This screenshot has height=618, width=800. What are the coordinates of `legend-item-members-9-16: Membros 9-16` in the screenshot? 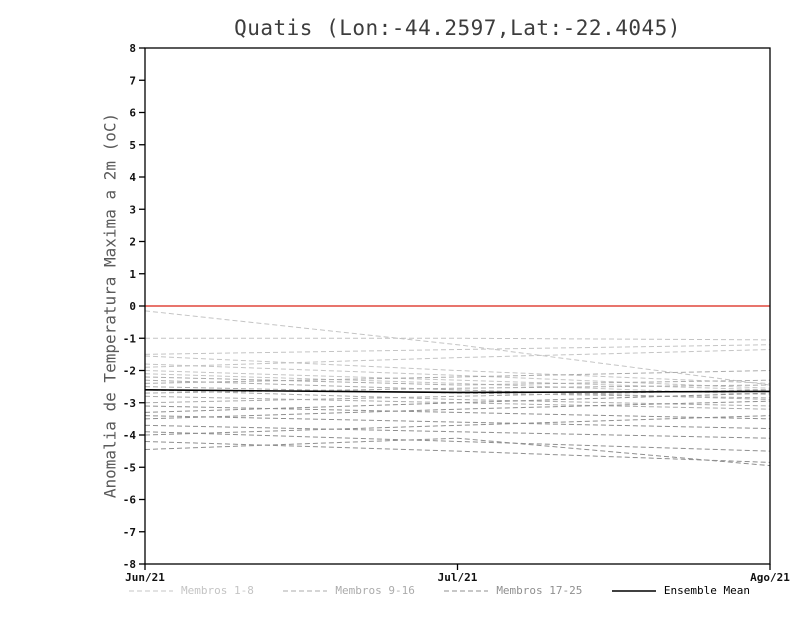 It's located at (348, 590).